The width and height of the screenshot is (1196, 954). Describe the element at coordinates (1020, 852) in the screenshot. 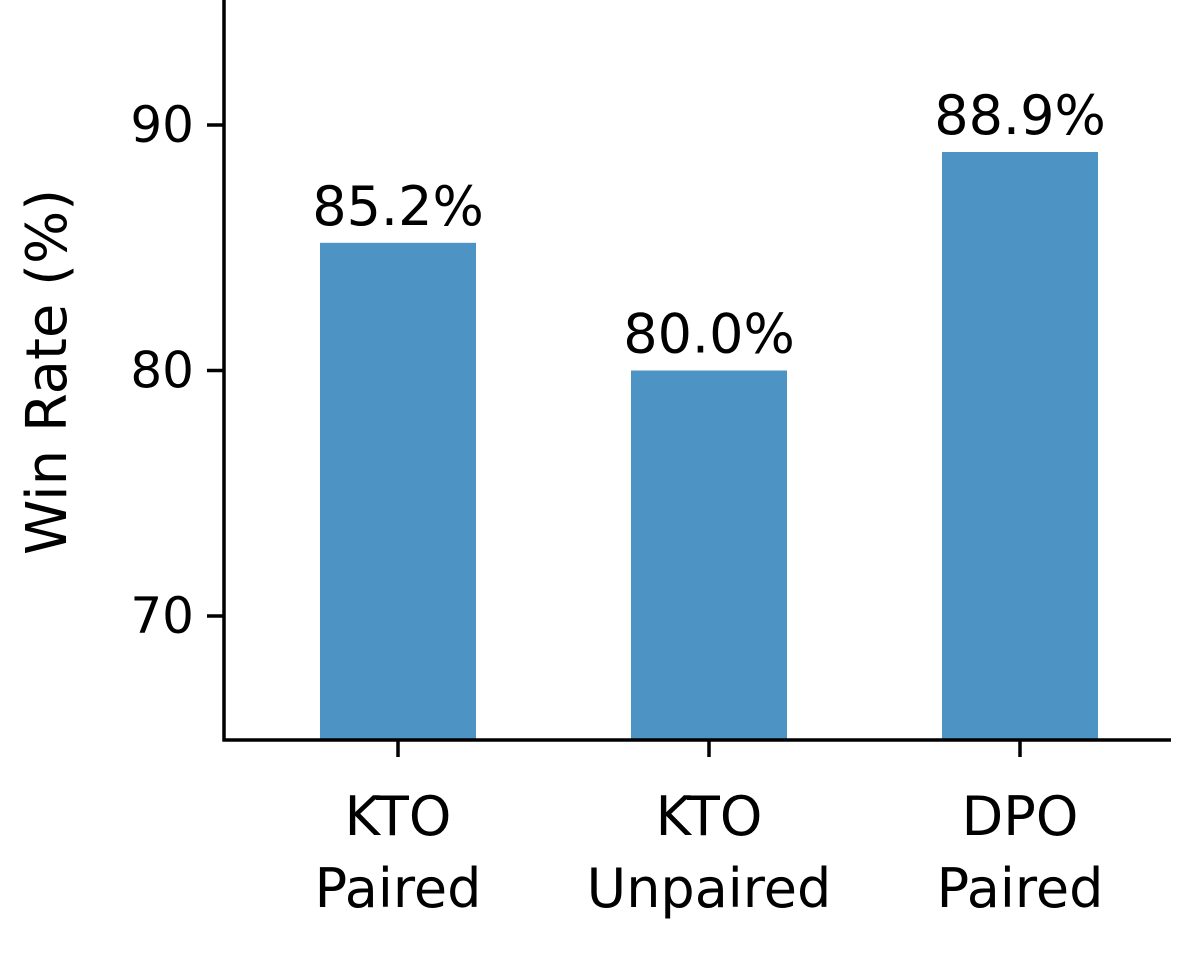

I see `x-tick-label-2: DPO Paired` at that location.